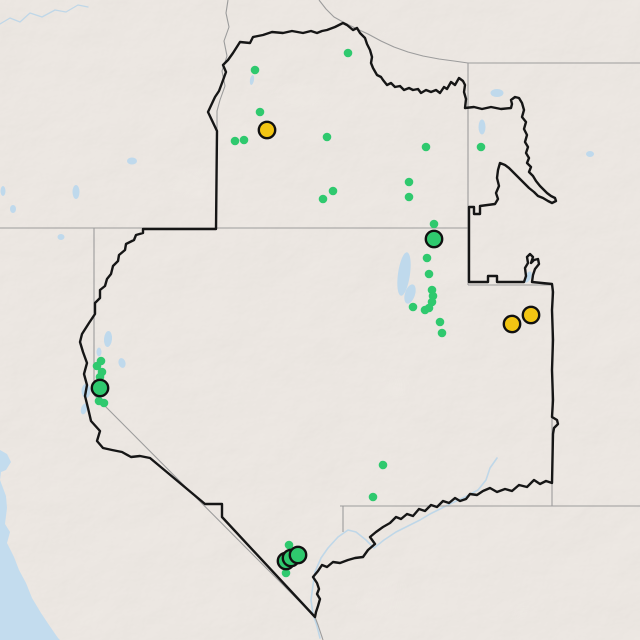 This screenshot has width=640, height=640. What do you see at coordinates (44, 14) in the screenshot?
I see `columbia-river` at bounding box center [44, 14].